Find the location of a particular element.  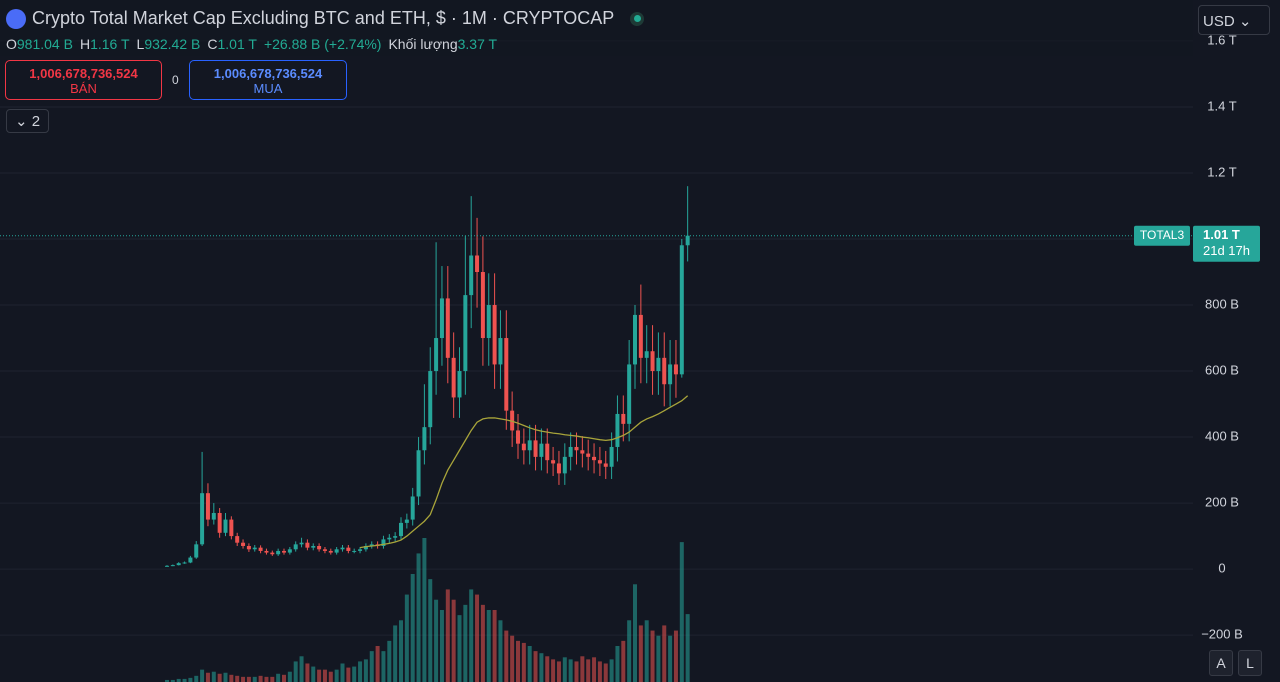

price-tag-bg is located at coordinates (1226, 243).